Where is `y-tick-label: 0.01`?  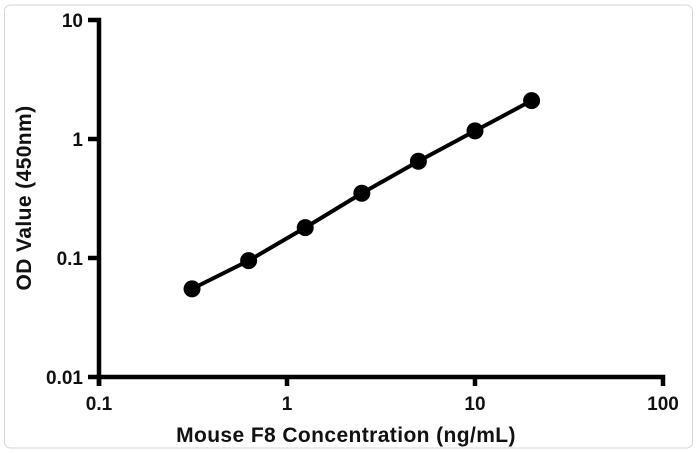 y-tick-label: 0.01 is located at coordinates (64, 378).